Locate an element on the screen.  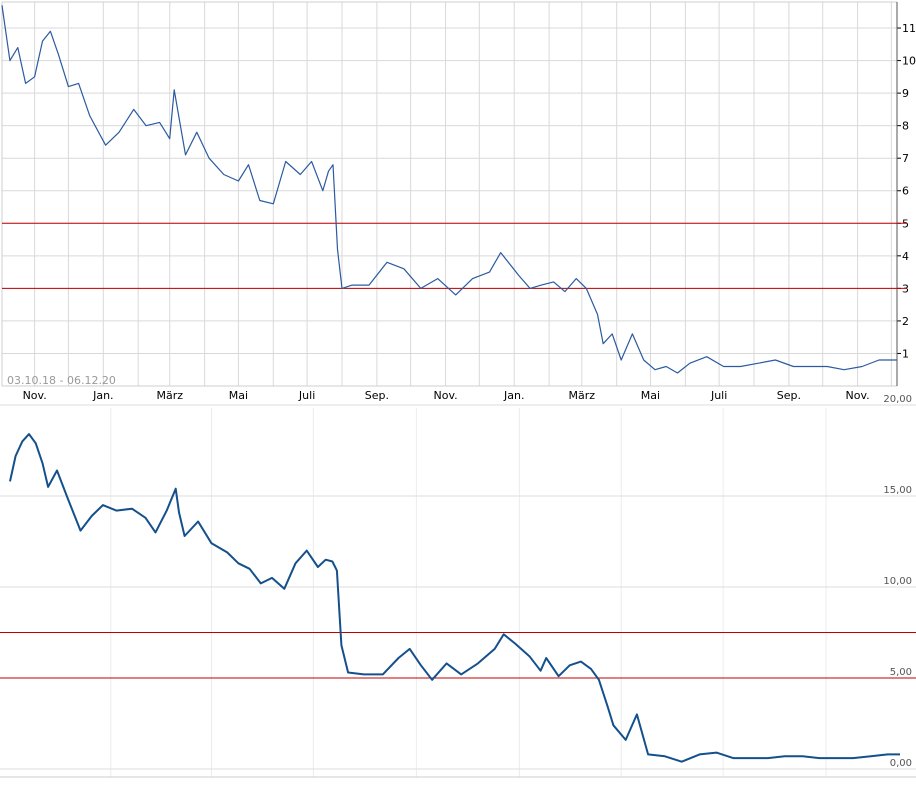
top-ytick-label: 10 is located at coordinates (909, 61).